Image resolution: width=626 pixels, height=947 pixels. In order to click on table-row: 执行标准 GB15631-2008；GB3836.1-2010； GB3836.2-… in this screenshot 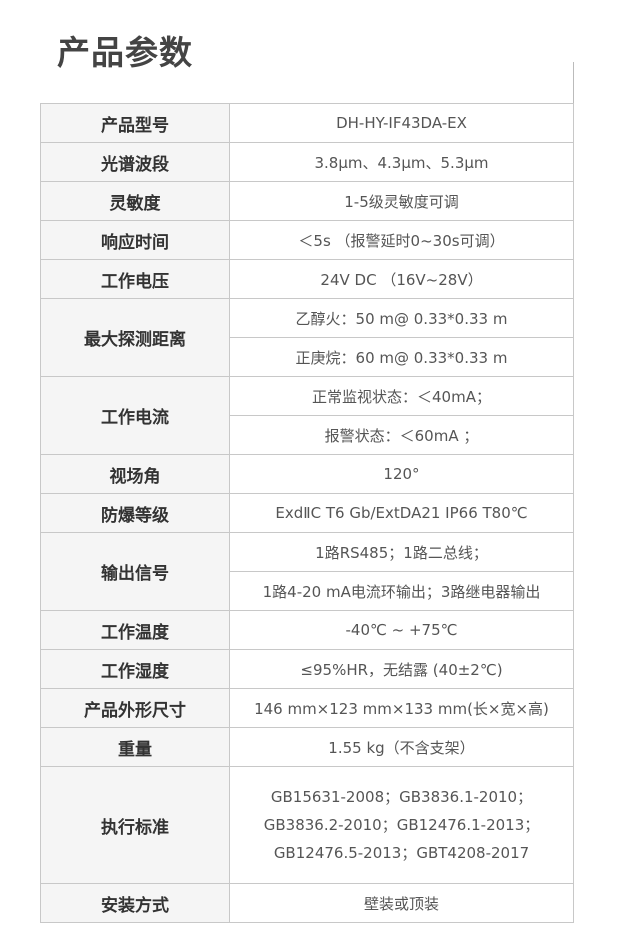, I will do `click(307, 825)`.